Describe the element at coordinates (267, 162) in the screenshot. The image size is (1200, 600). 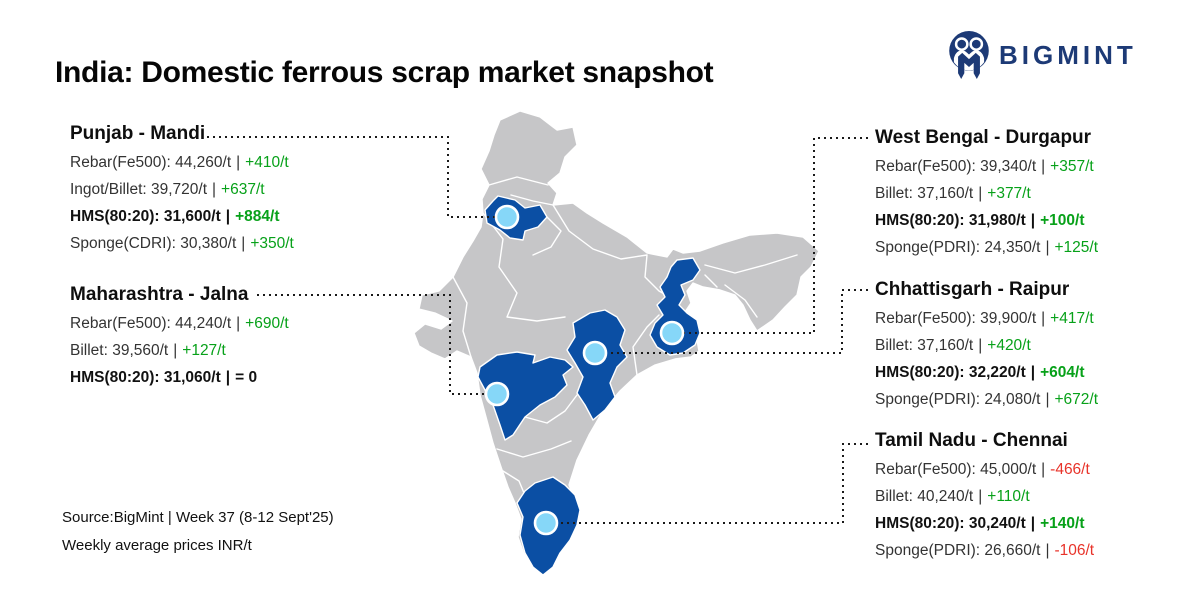
I see `price-change: +410/t` at that location.